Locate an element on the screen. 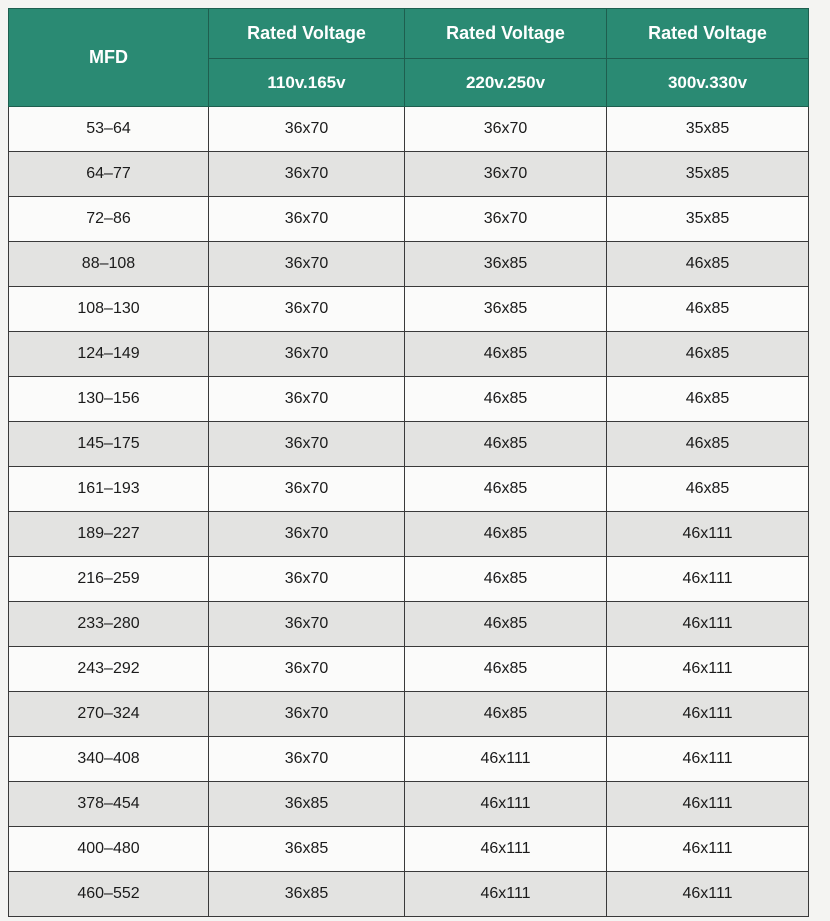  table-row: 270–324 36x70 46x85 46x111 is located at coordinates (408, 714).